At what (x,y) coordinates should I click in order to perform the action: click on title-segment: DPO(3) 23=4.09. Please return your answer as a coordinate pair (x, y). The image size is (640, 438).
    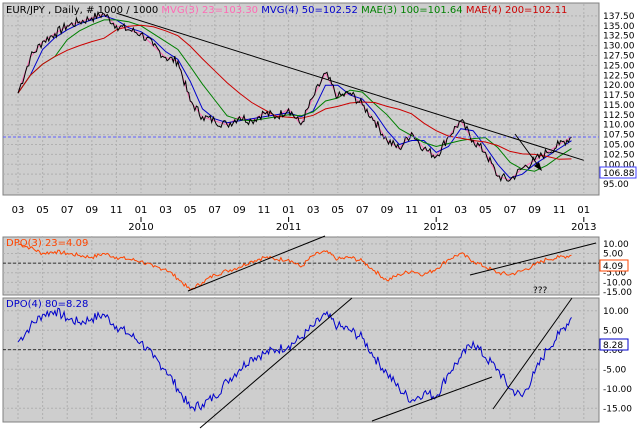
    Looking at the image, I should click on (47, 243).